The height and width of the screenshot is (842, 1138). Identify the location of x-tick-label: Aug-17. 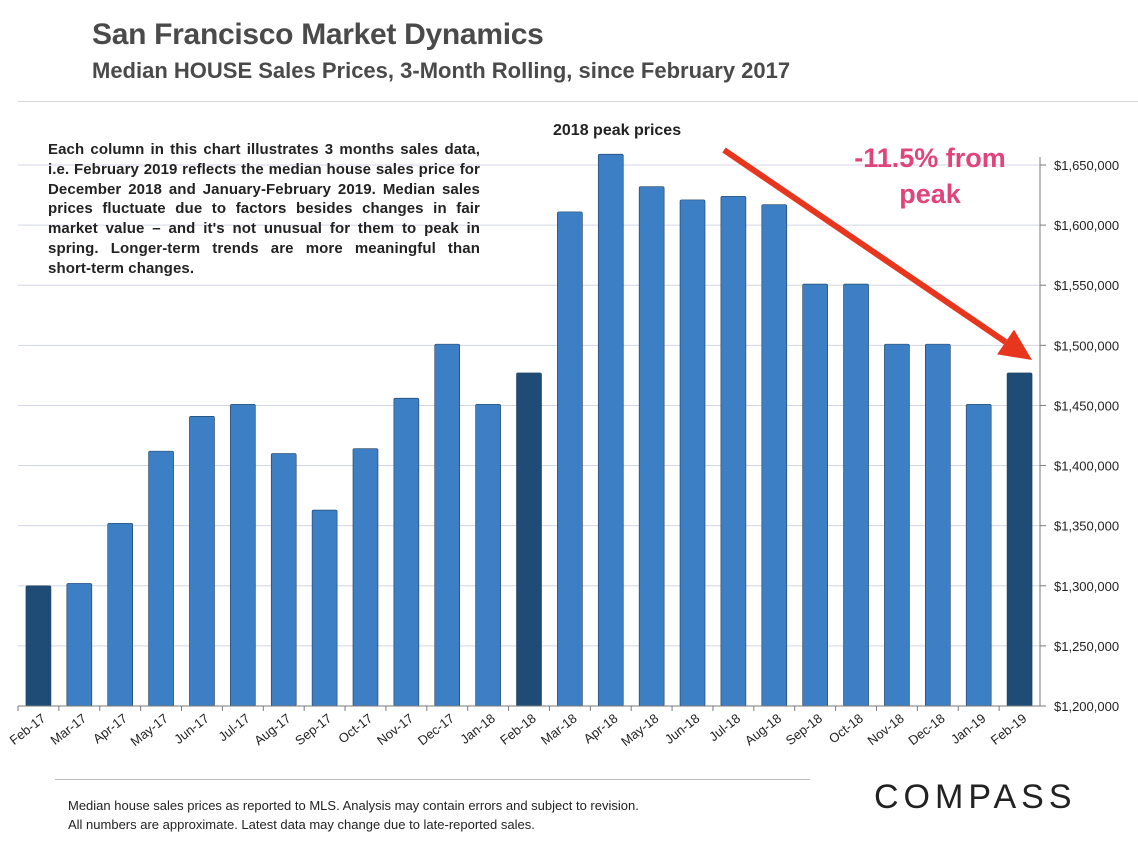
(272, 730).